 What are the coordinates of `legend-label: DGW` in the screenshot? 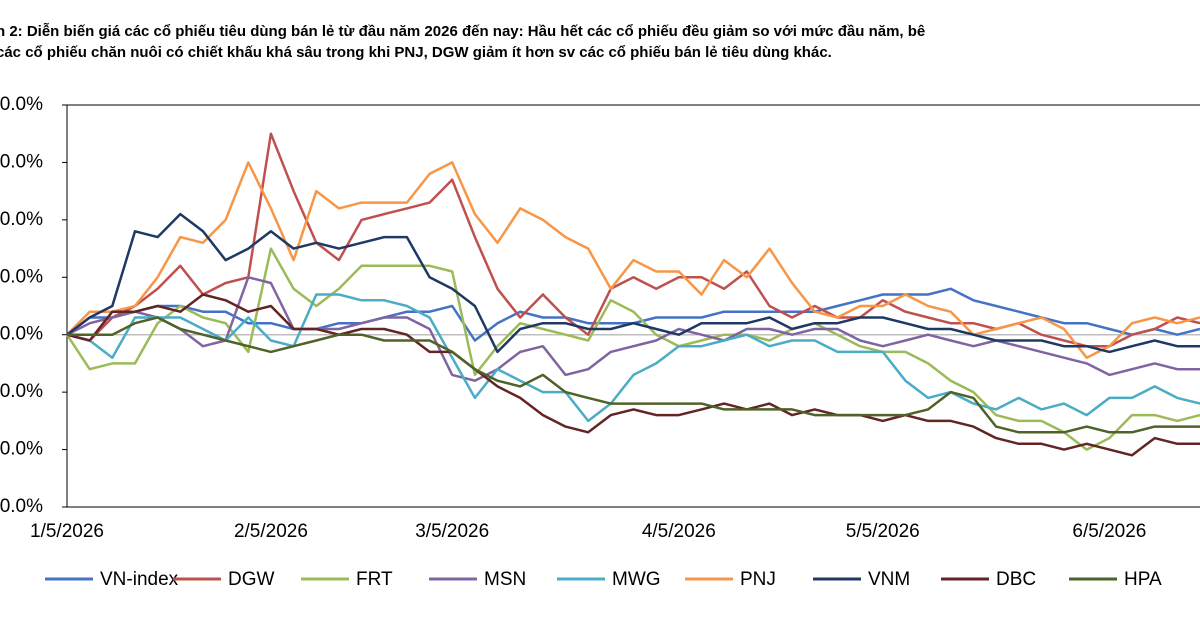 It's located at (251, 579).